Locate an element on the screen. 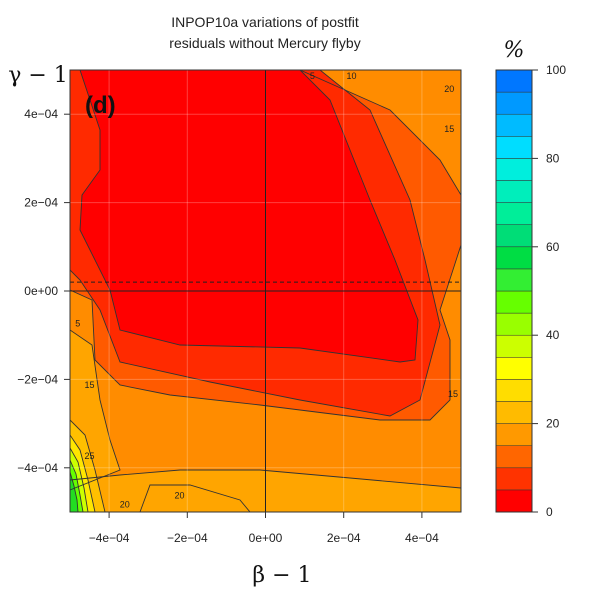 The image size is (600, 600). x-tick-label-3: 2e−04 is located at coordinates (344, 538).